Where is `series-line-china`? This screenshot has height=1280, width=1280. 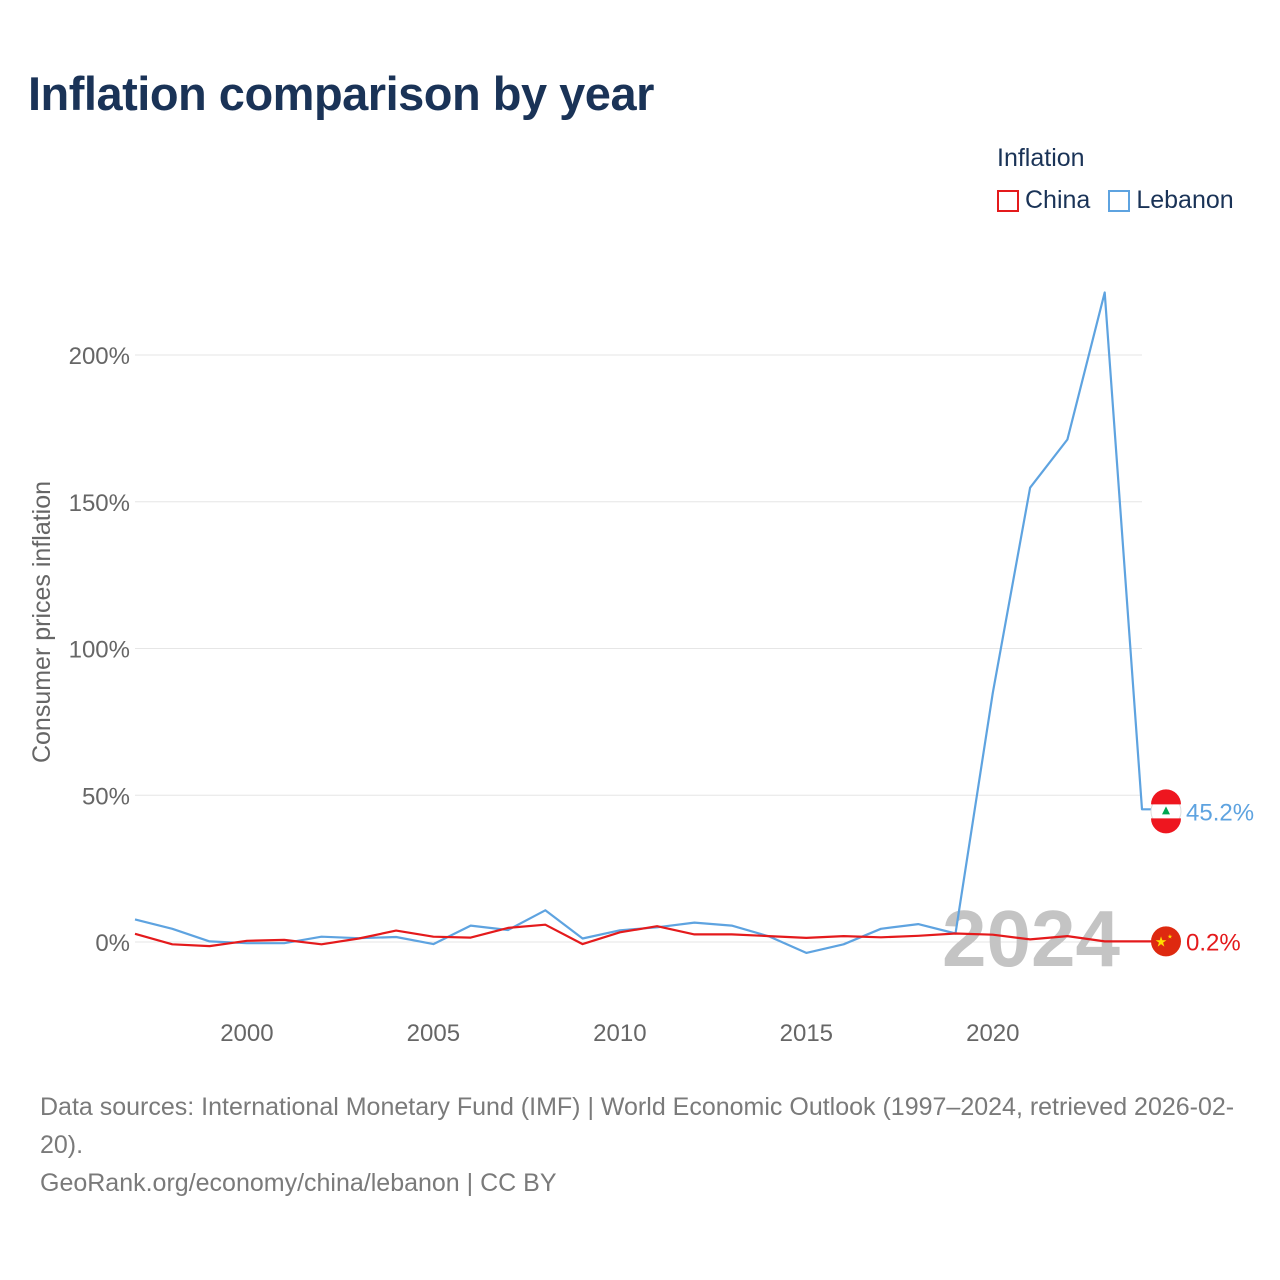
series-line-china is located at coordinates (643, 935).